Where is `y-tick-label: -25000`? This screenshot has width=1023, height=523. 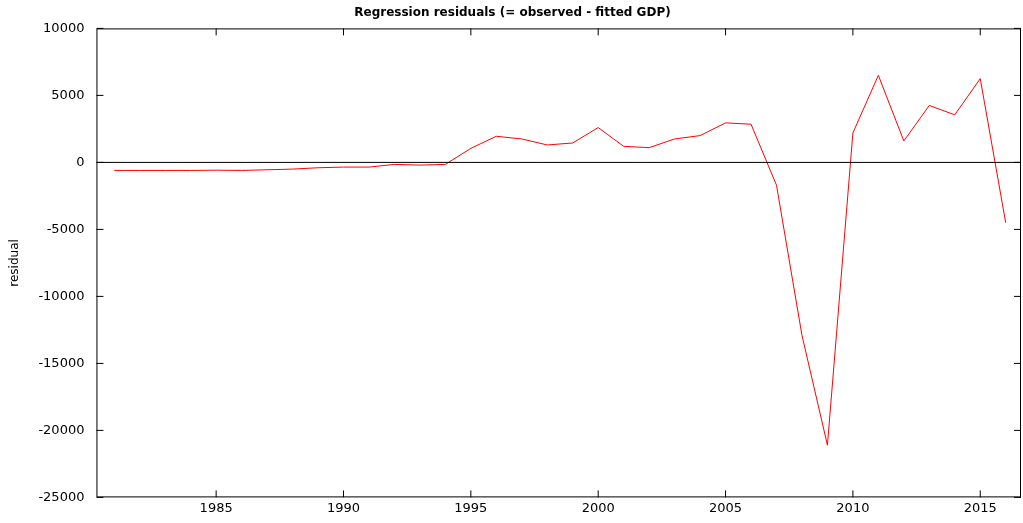
y-tick-label: -25000 is located at coordinates (61, 496).